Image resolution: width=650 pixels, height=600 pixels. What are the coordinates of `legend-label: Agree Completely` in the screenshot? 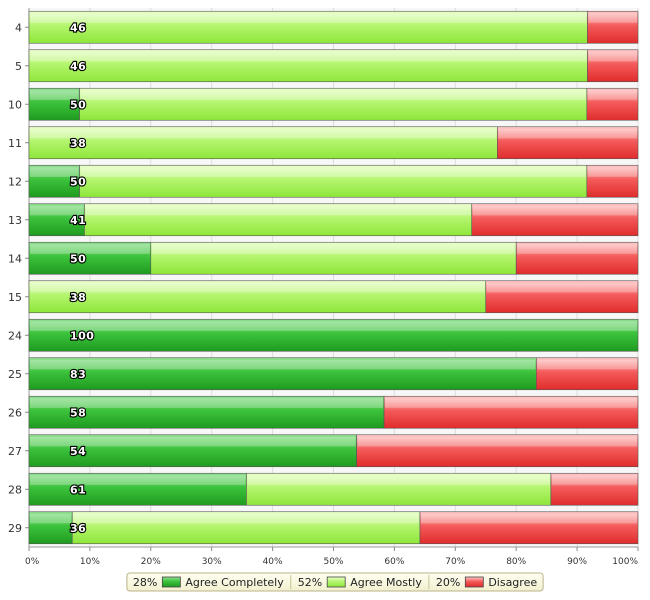 It's located at (234, 582).